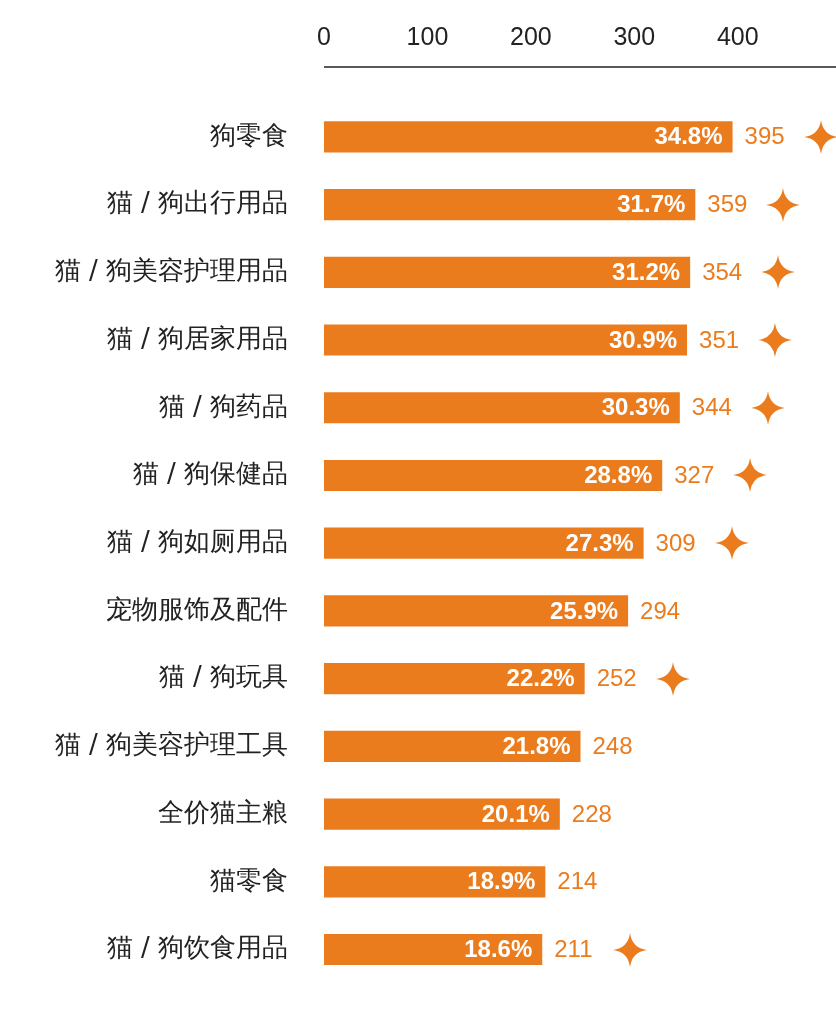  I want to click on data-label: 354, so click(722, 271).